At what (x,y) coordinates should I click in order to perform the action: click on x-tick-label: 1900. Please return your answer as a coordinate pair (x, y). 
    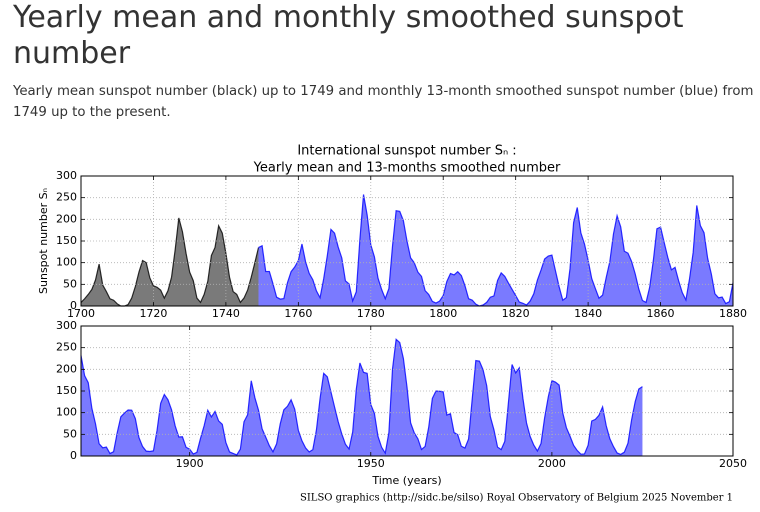
    Looking at the image, I should click on (190, 463).